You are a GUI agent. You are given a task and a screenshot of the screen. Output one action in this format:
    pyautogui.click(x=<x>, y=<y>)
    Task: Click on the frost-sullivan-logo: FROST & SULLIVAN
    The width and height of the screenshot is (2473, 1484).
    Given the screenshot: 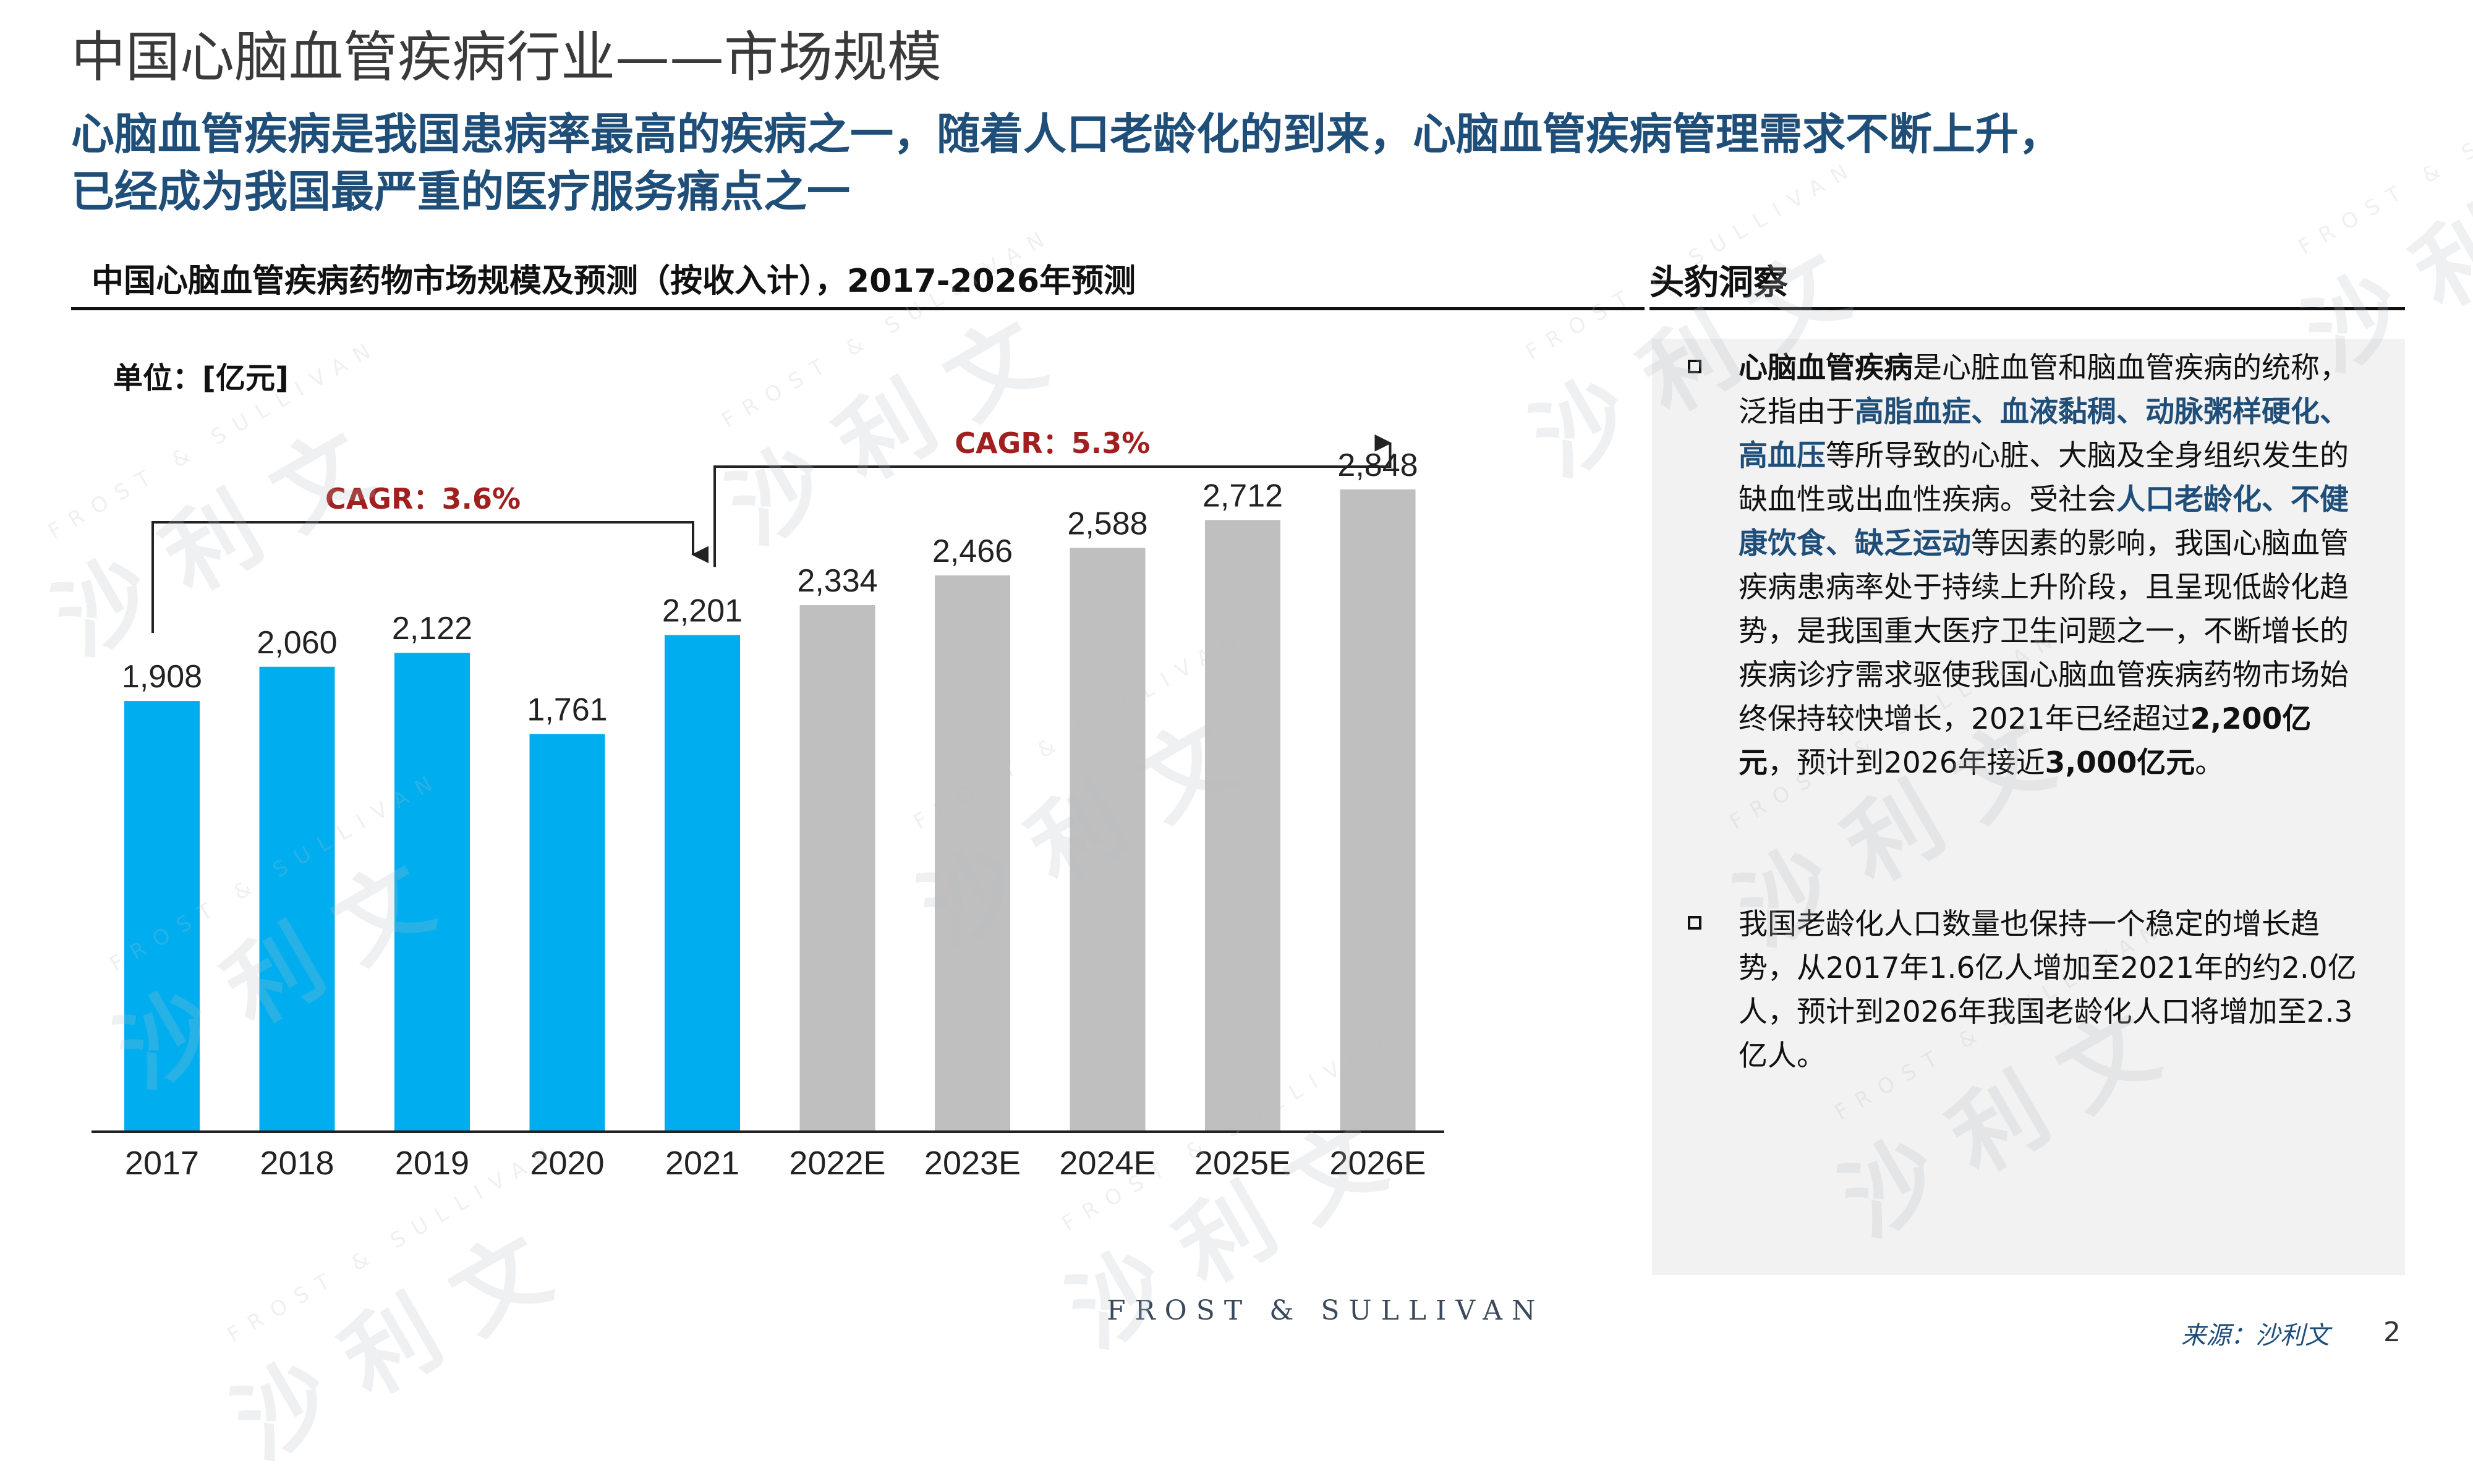 What is the action you would take?
    pyautogui.click(x=1326, y=1310)
    